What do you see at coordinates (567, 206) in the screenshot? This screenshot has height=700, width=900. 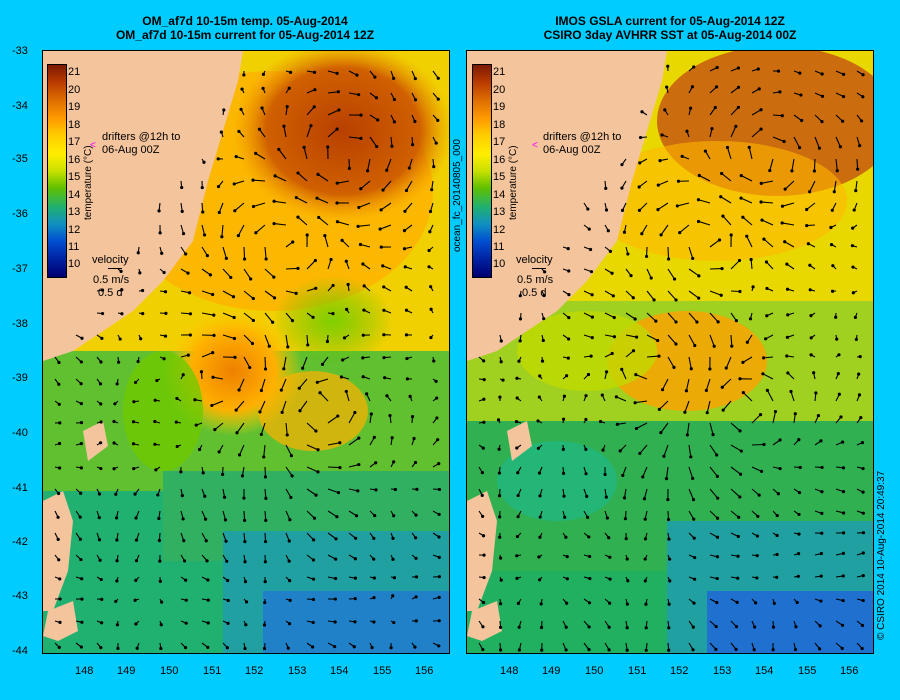 I see `australia-coast` at bounding box center [567, 206].